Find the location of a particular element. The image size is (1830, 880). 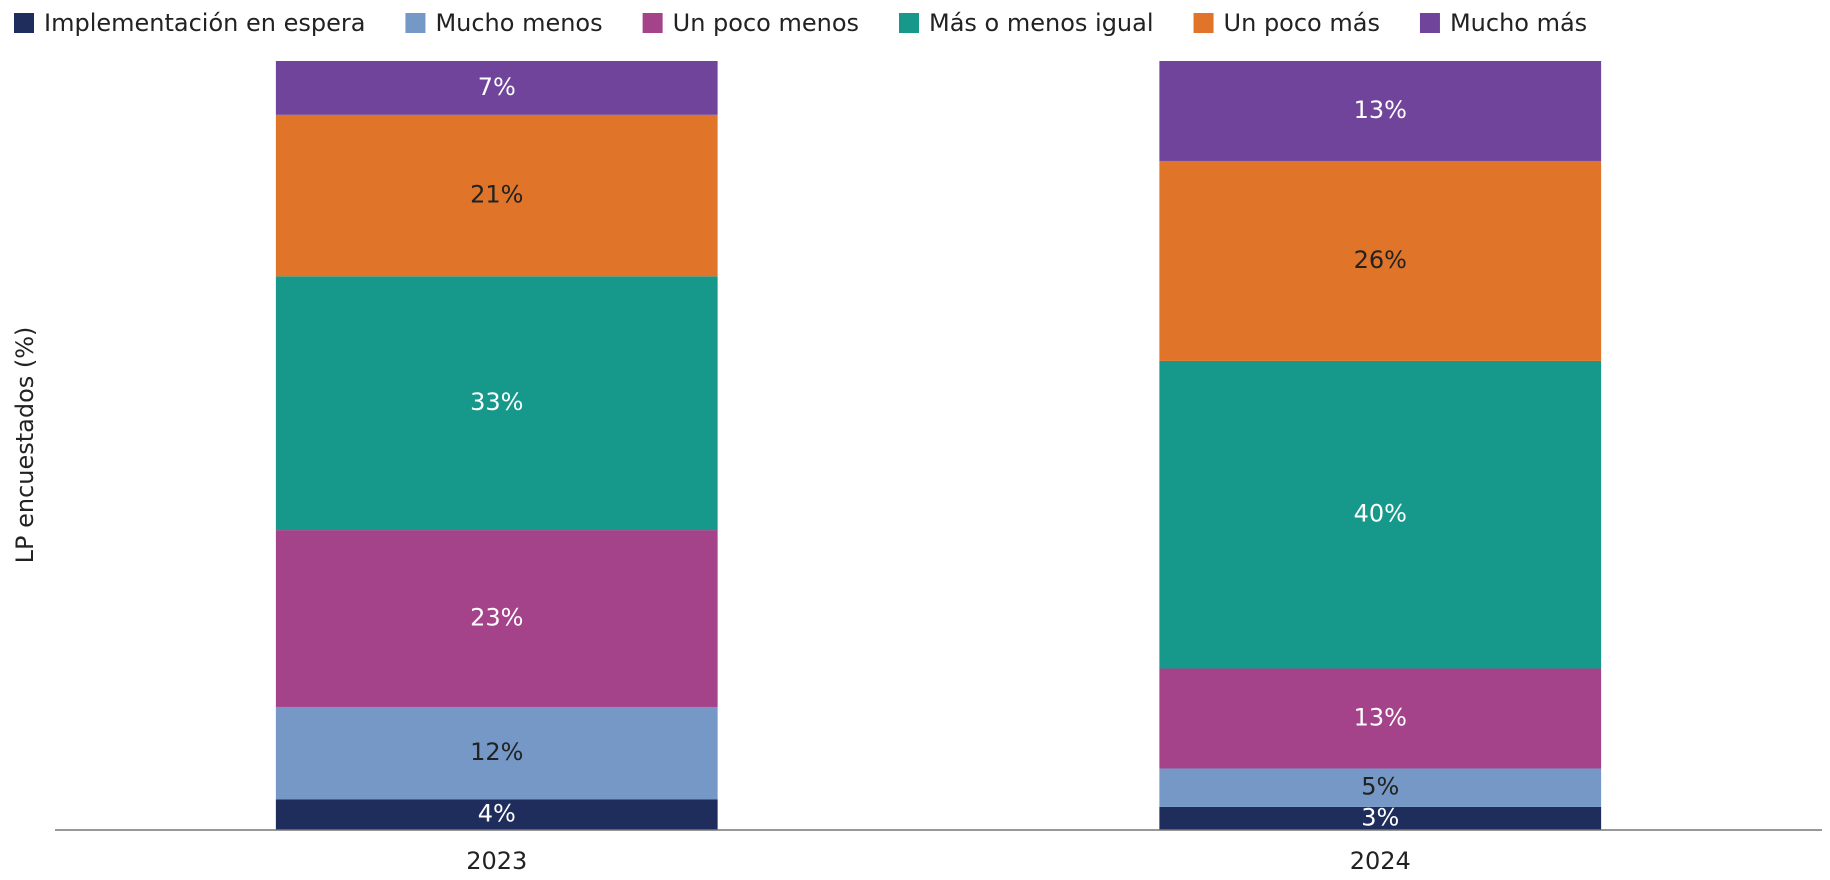

x-tick-label: 2023 is located at coordinates (496, 861).